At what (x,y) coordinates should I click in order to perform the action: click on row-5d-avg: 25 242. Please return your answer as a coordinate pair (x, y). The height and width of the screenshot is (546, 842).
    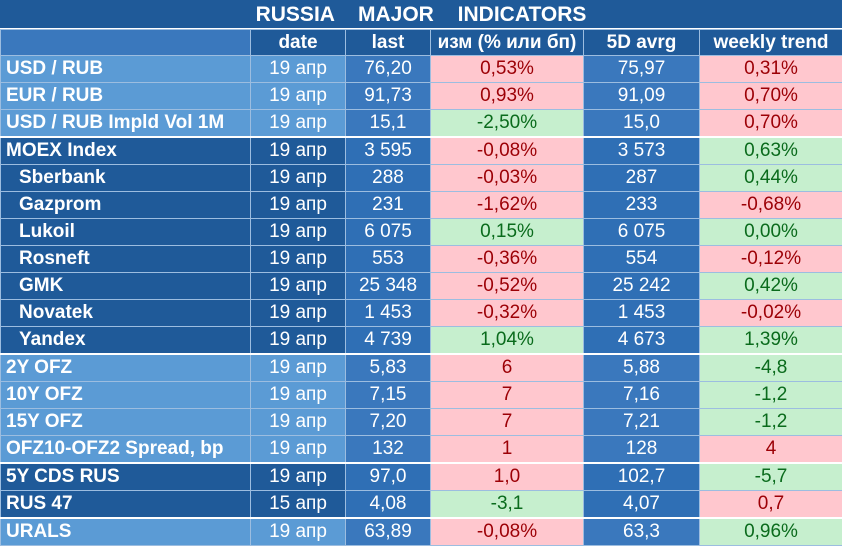
    Looking at the image, I should click on (642, 286).